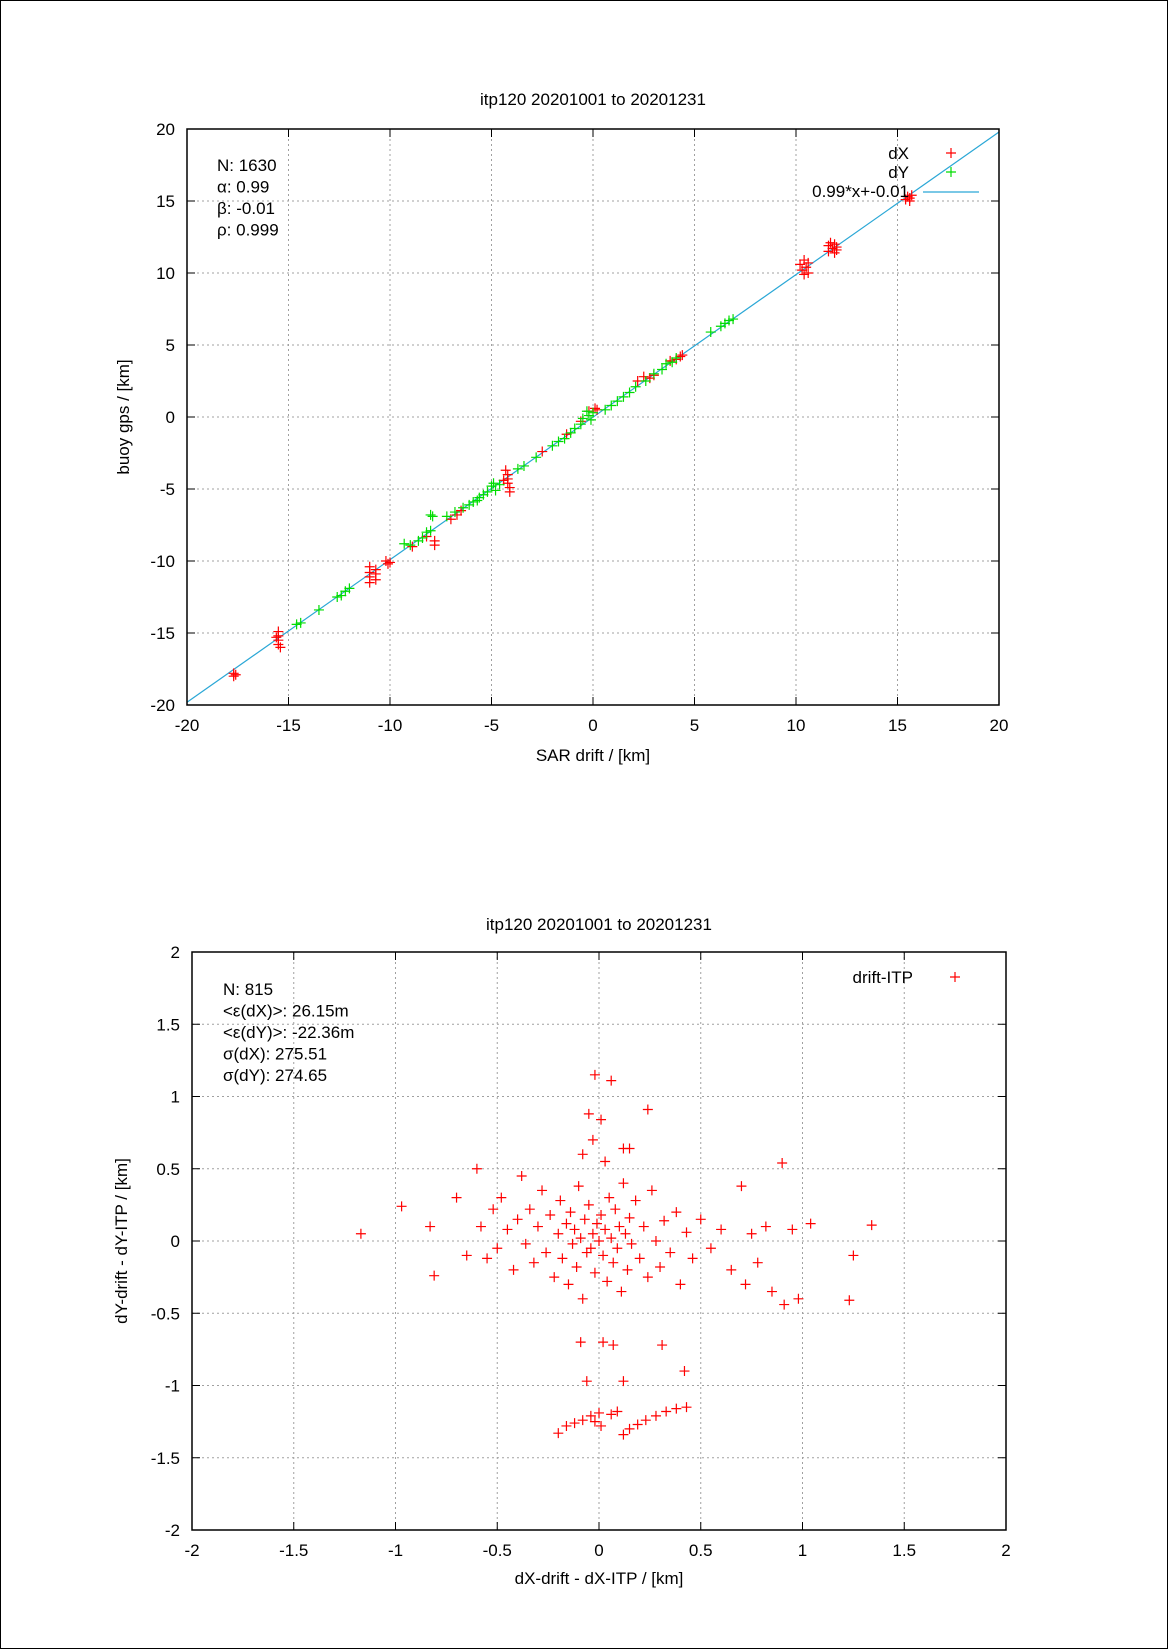 Image resolution: width=1168 pixels, height=1650 pixels. Describe the element at coordinates (897, 725) in the screenshot. I see `x-tick-label: 15` at that location.